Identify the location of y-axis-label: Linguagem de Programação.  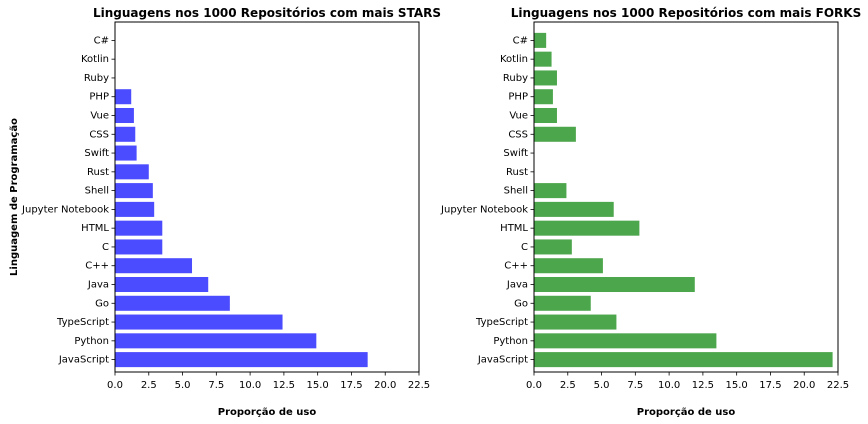
(14, 197).